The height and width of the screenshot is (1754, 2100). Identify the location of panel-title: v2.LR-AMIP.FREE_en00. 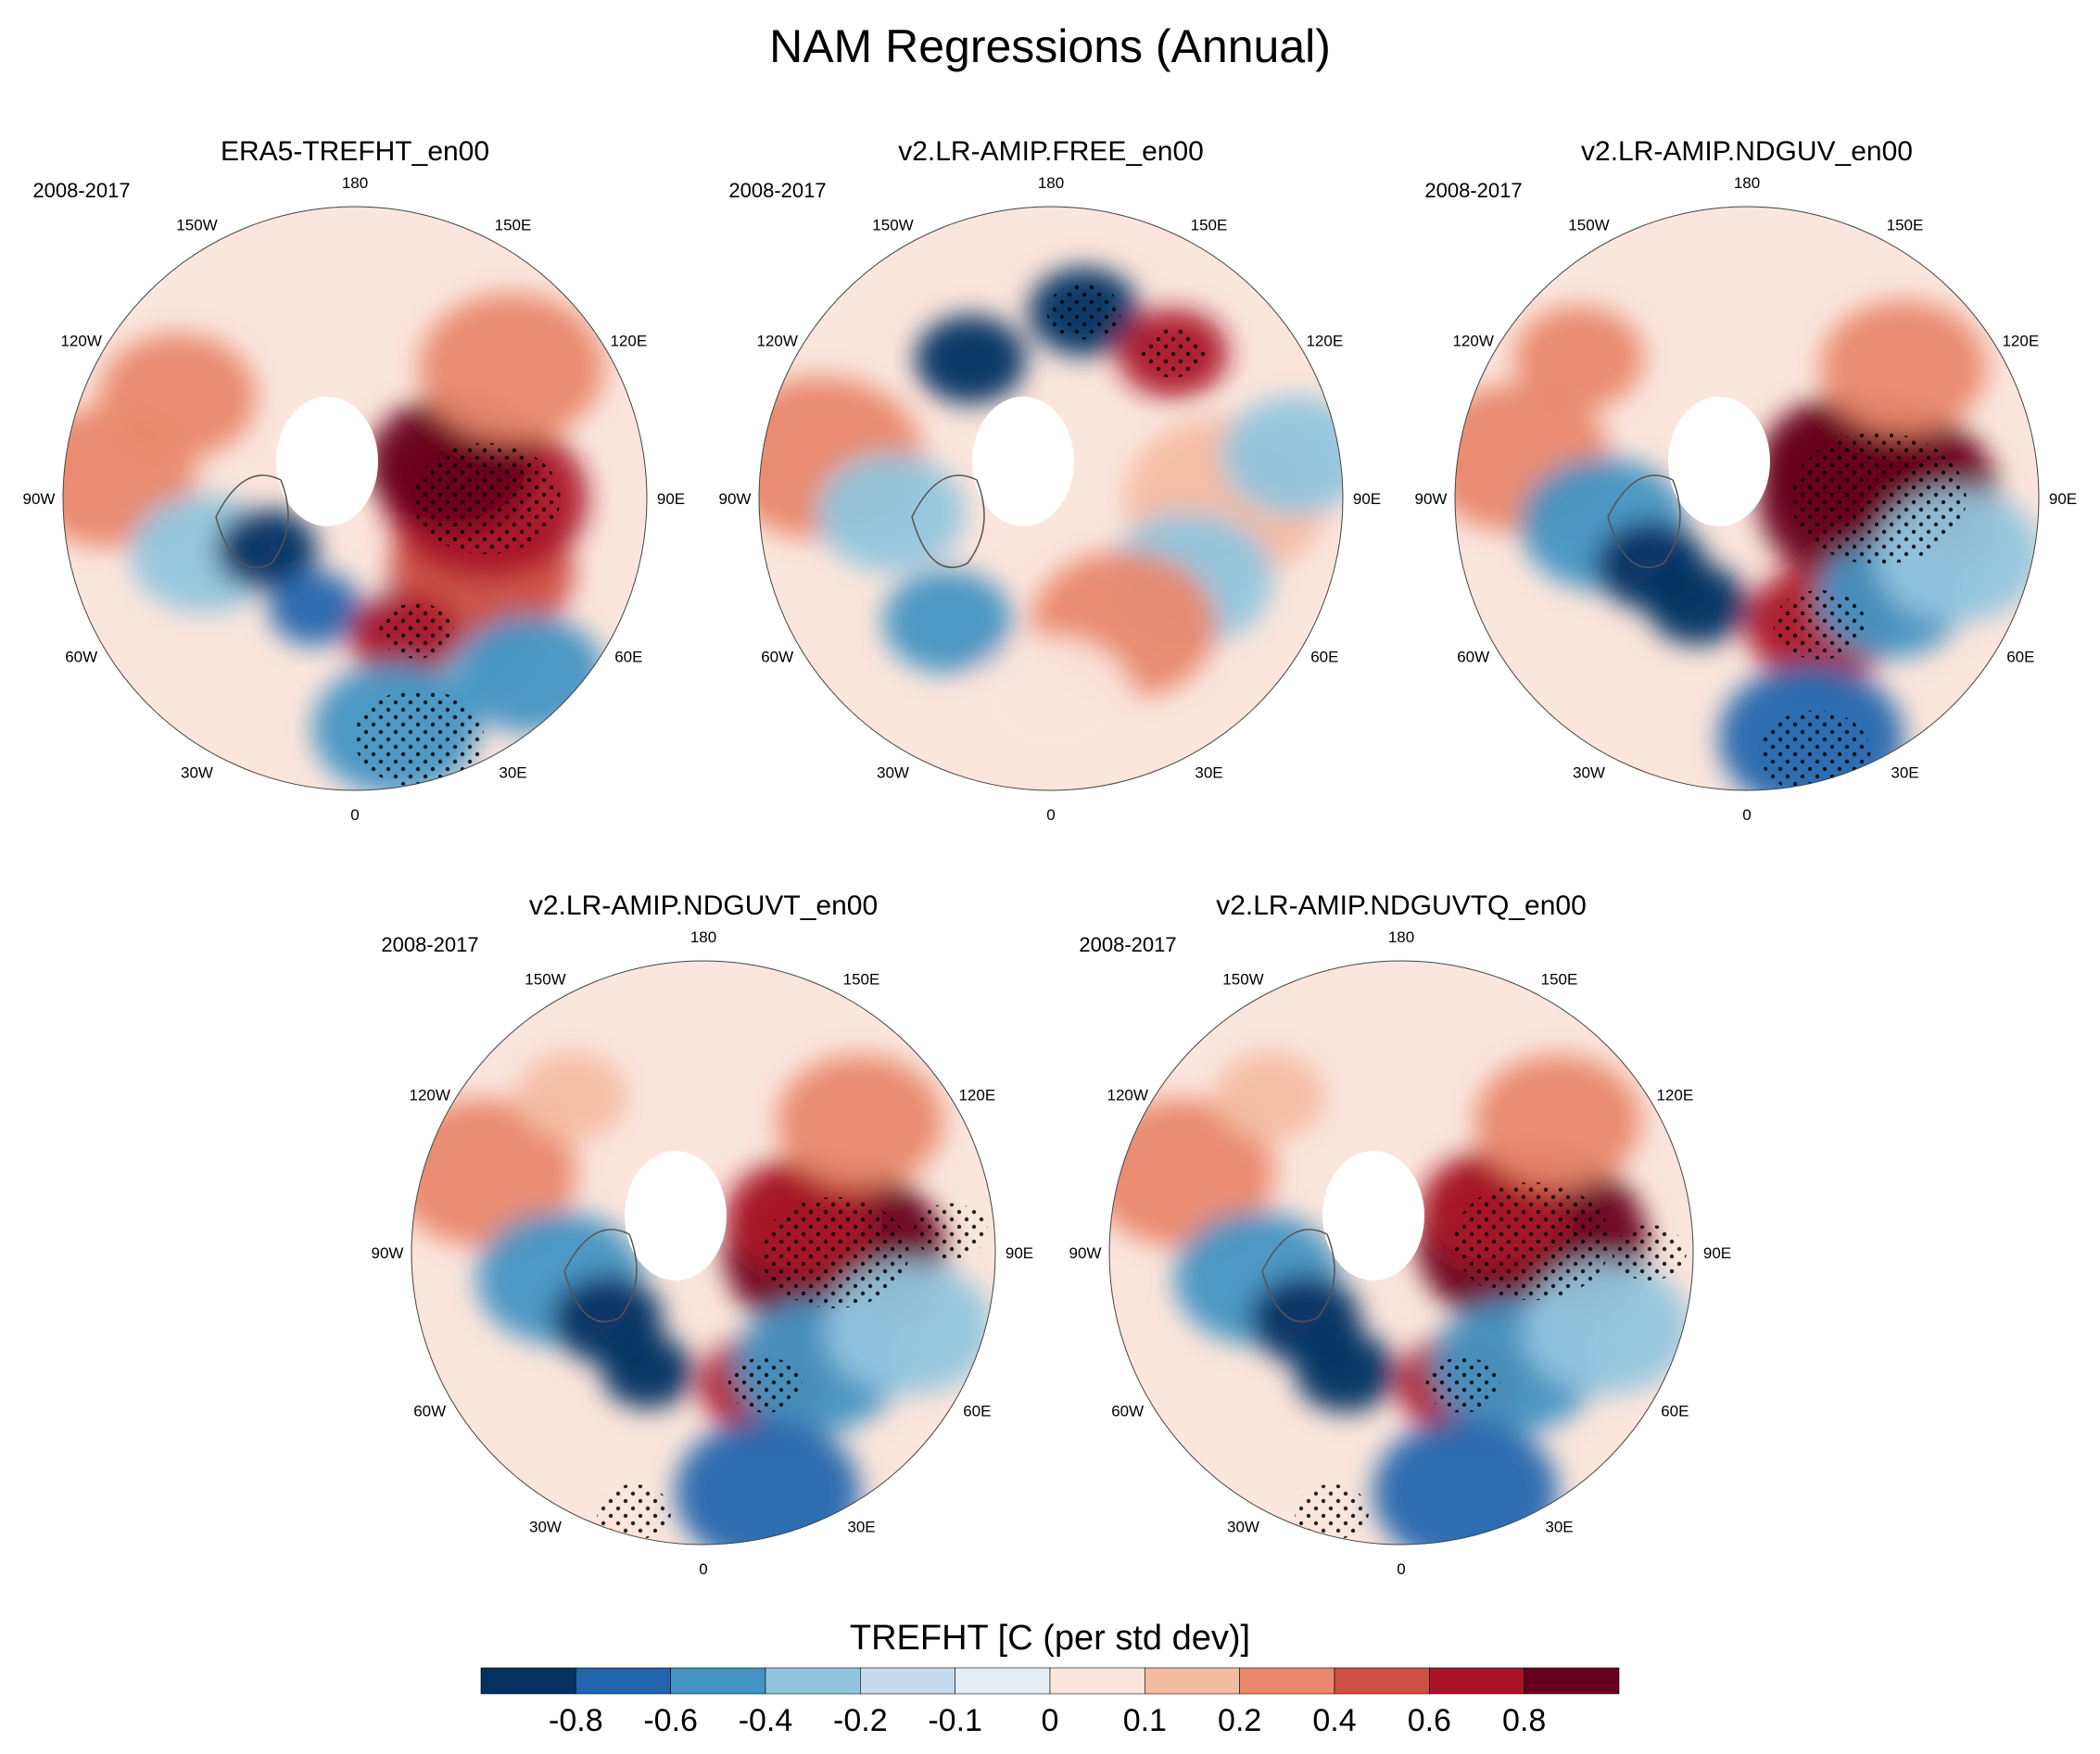
(1051, 151).